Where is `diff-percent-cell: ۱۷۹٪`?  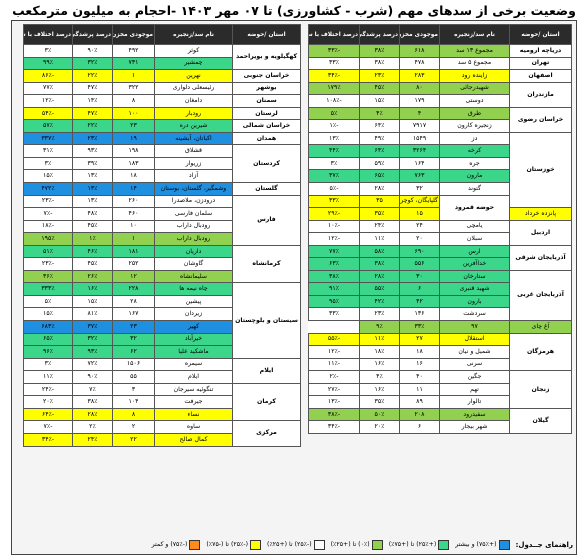
diff-percent-cell: ۱۷۹٪ is located at coordinates (334, 88).